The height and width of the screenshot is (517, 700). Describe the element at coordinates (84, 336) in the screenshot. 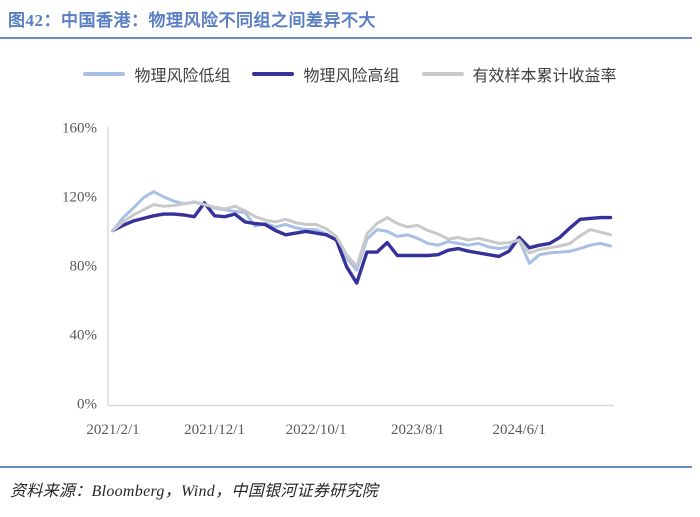

I see `y-tick-label: 40%` at that location.